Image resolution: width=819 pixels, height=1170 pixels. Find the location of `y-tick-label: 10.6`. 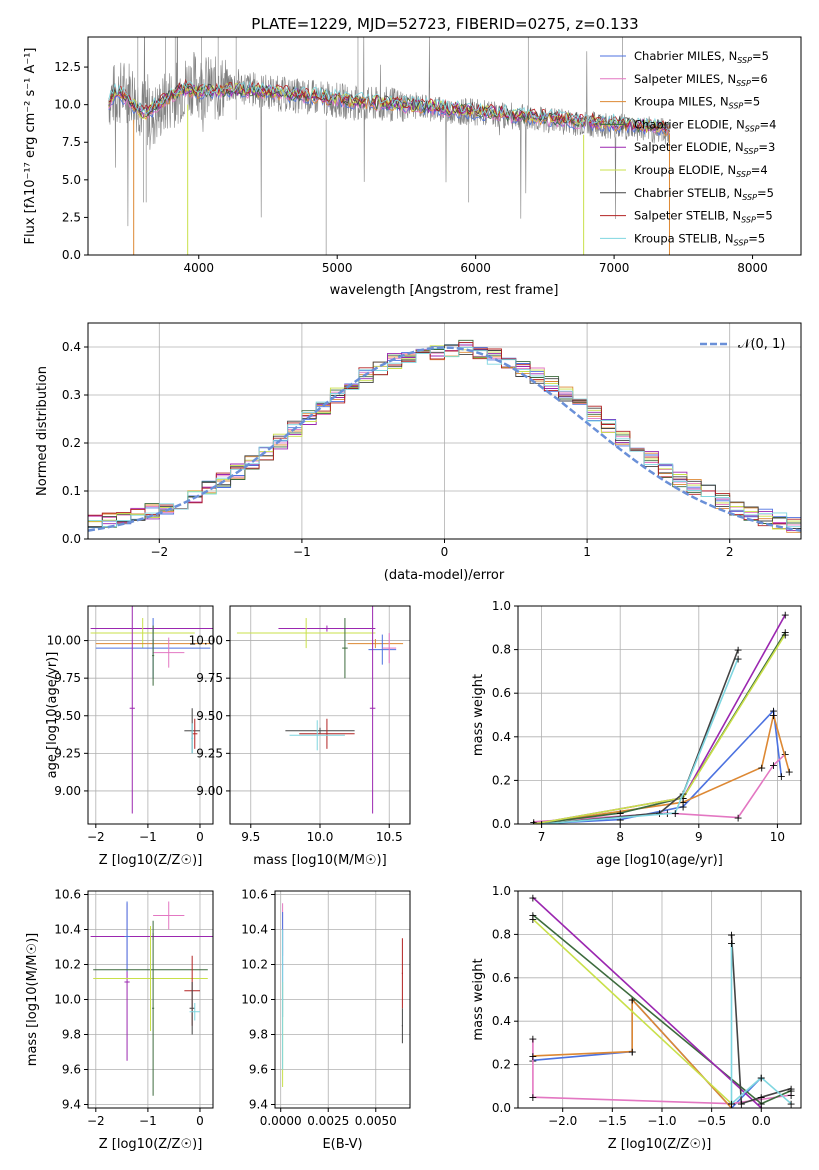

y-tick-label: 10.6 is located at coordinates (67, 895).